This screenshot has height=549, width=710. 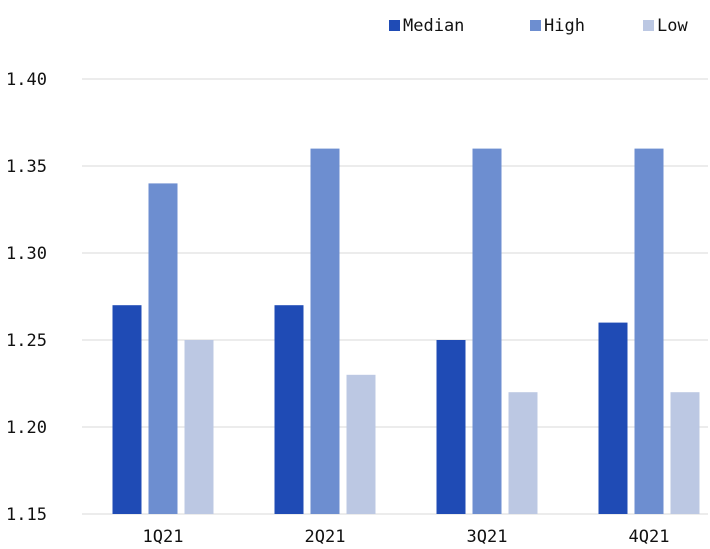 What do you see at coordinates (325, 331) in the screenshot?
I see `bar-high-2q21` at bounding box center [325, 331].